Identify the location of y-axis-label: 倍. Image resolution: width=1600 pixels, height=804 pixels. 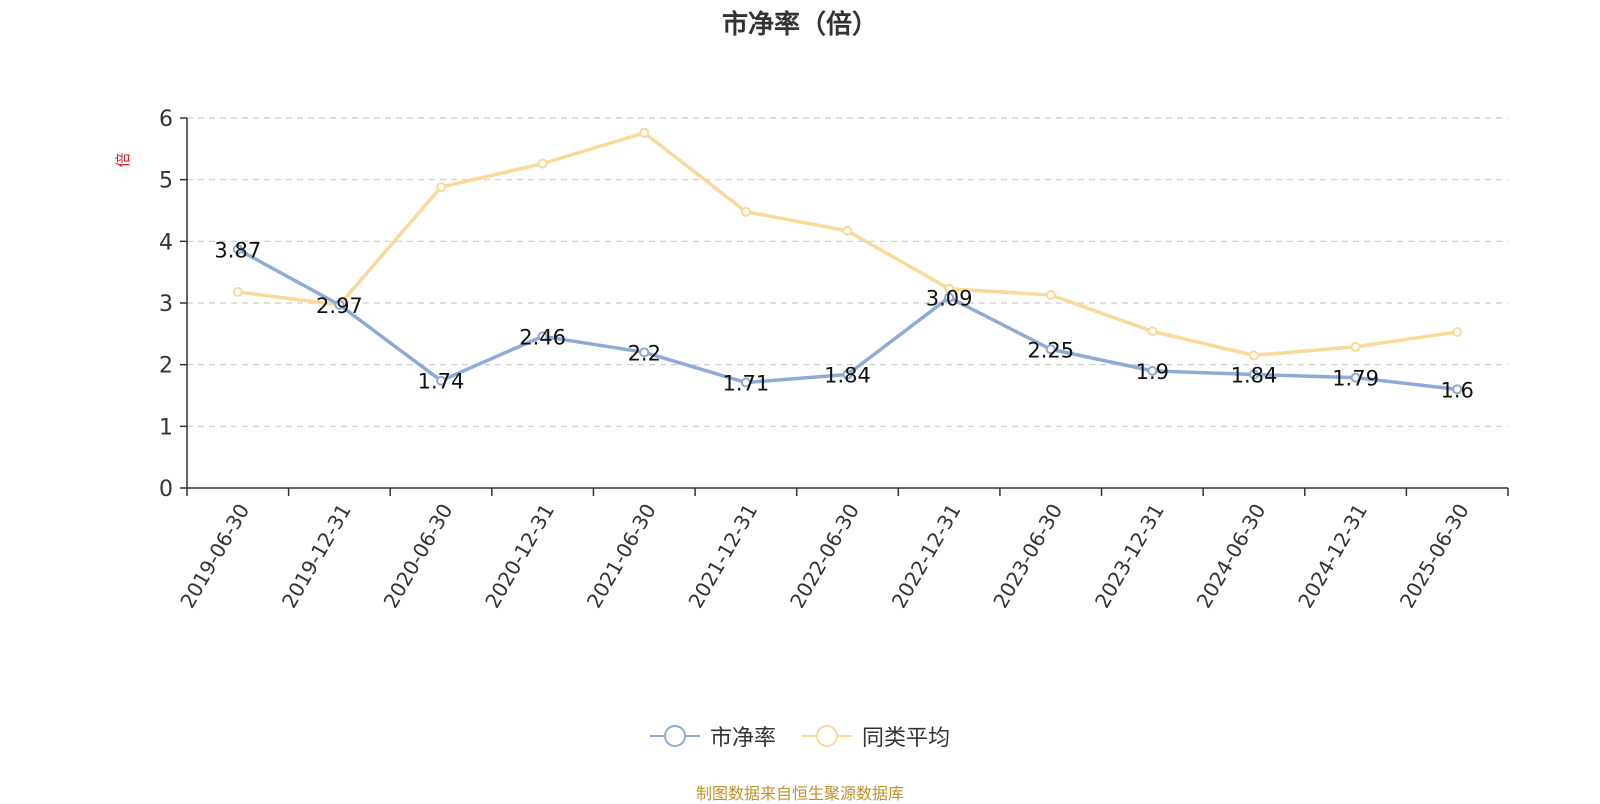
(123, 159).